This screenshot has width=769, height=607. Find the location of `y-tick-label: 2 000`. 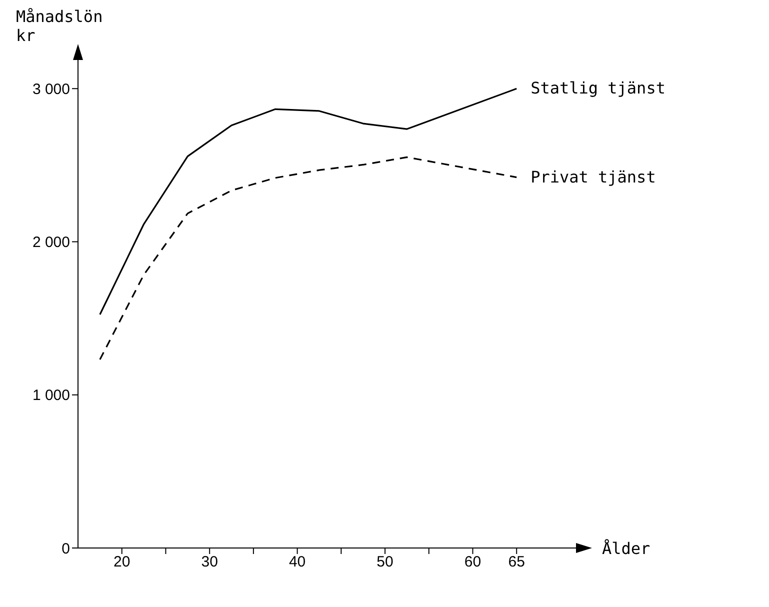

y-tick-label: 2 000 is located at coordinates (51, 243).